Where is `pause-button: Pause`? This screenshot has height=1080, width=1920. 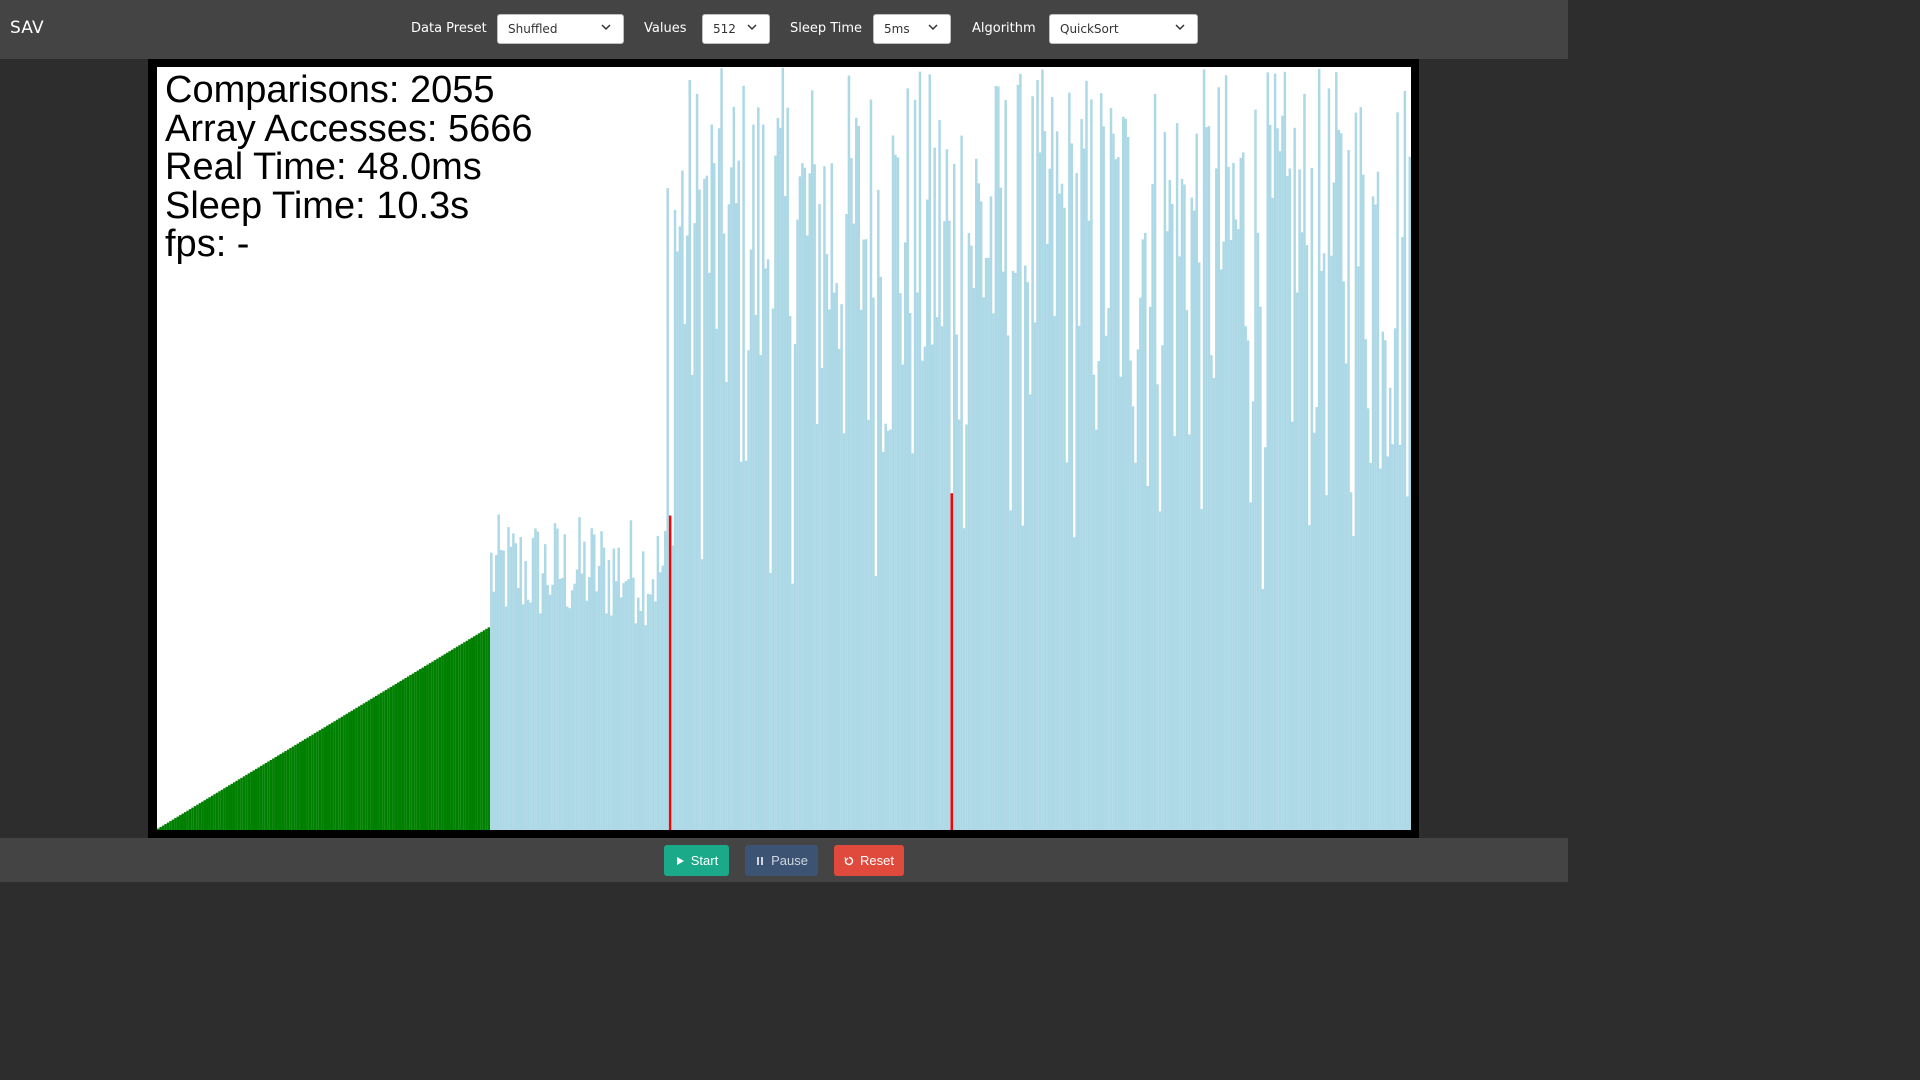
pause-button: Pause is located at coordinates (781, 860).